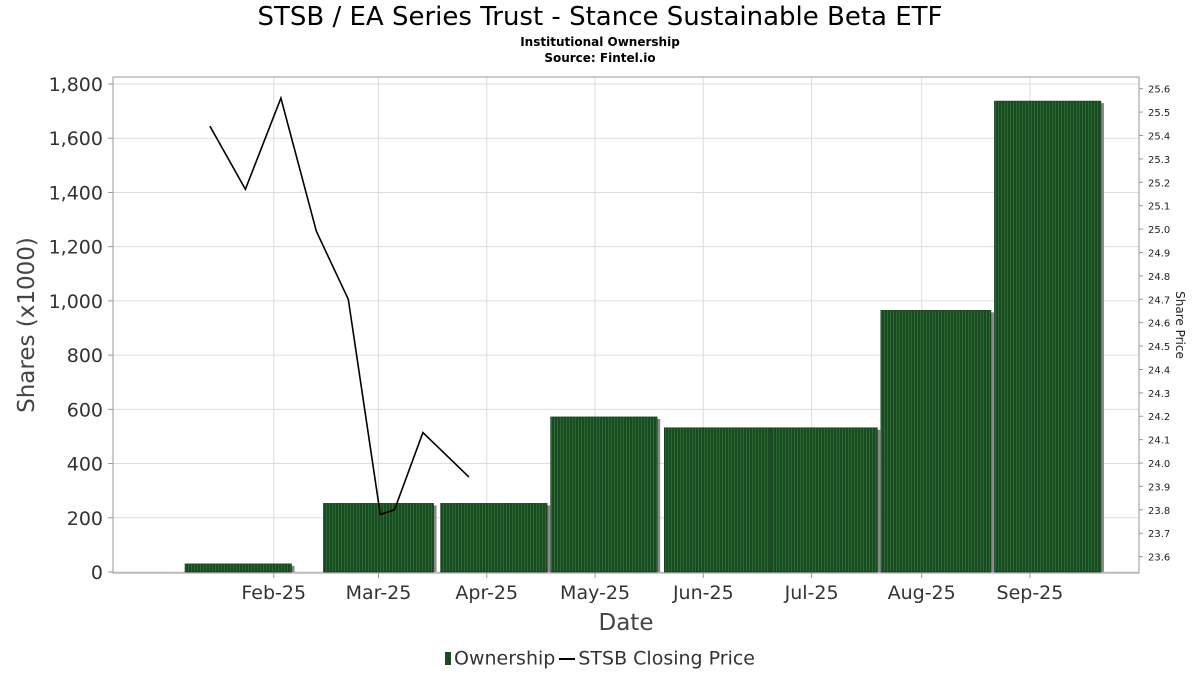 This screenshot has width=1200, height=675. Describe the element at coordinates (595, 593) in the screenshot. I see `x-tick-label: May-25` at that location.